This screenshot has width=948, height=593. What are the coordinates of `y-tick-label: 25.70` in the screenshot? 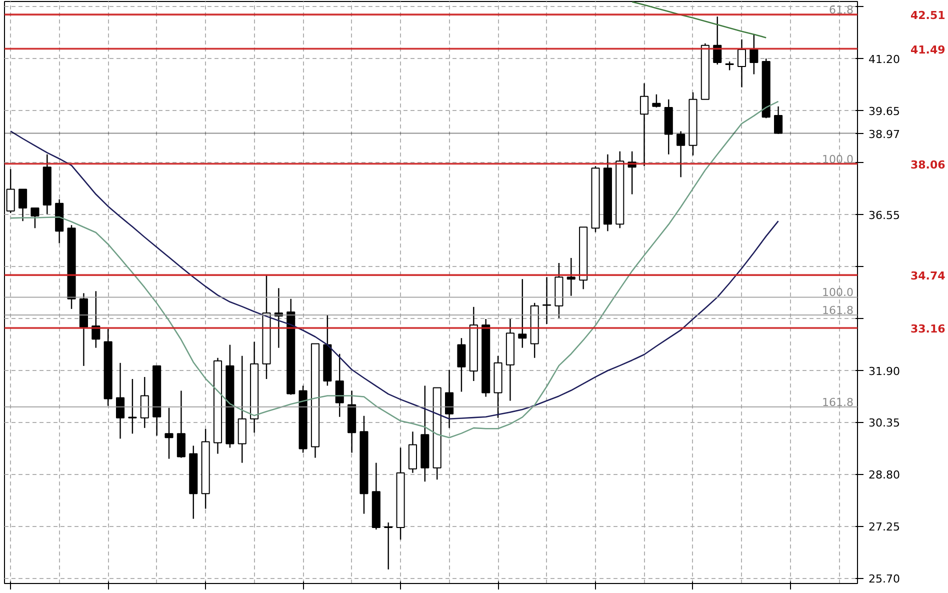 It's located at (884, 579).